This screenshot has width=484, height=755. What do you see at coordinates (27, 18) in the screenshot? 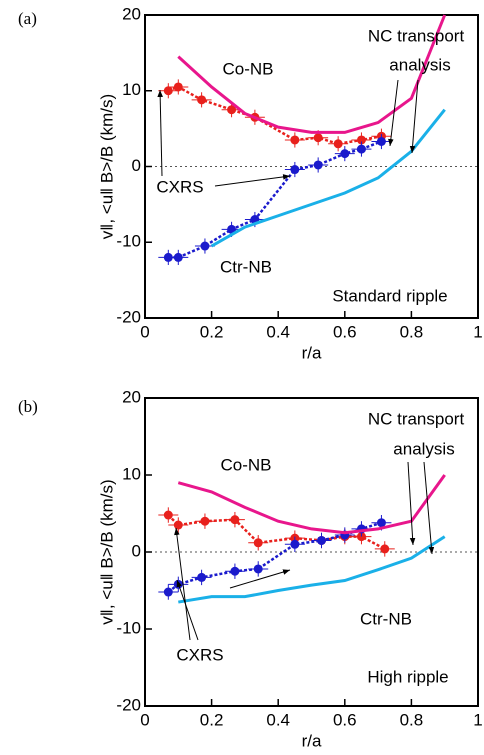
I see `panel-label: (a)` at bounding box center [27, 18].